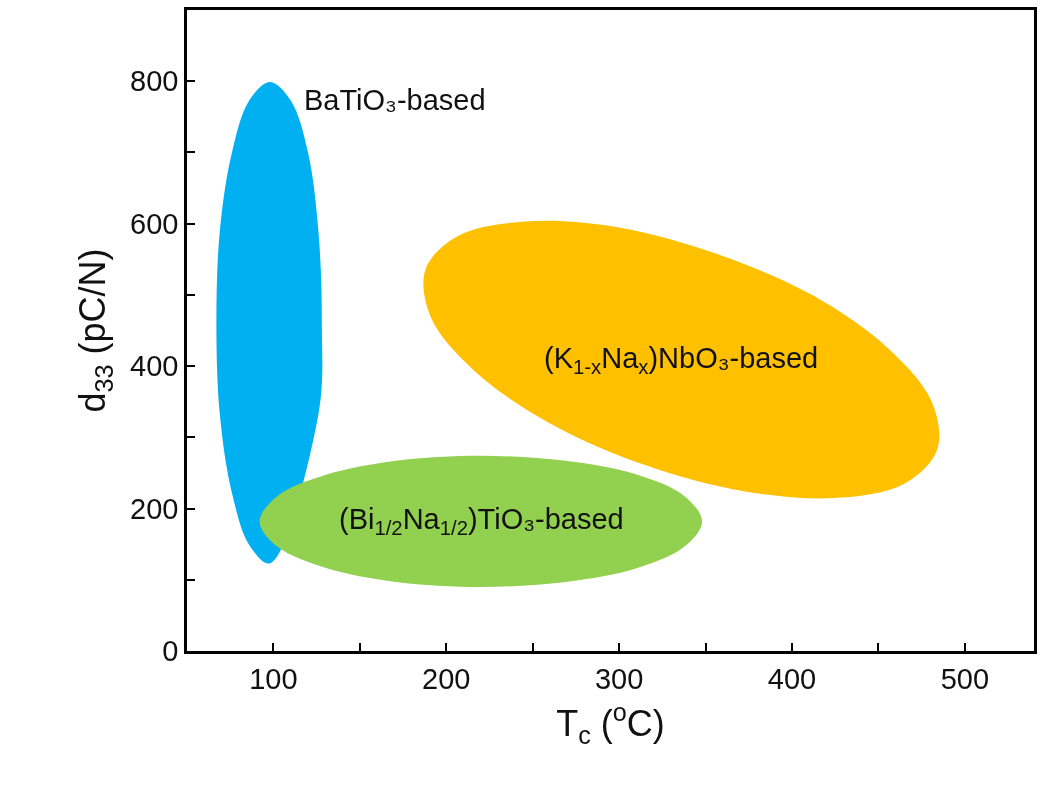 This screenshot has height=794, width=1041. Describe the element at coordinates (446, 678) in the screenshot. I see `x-tick-label: 200` at that location.